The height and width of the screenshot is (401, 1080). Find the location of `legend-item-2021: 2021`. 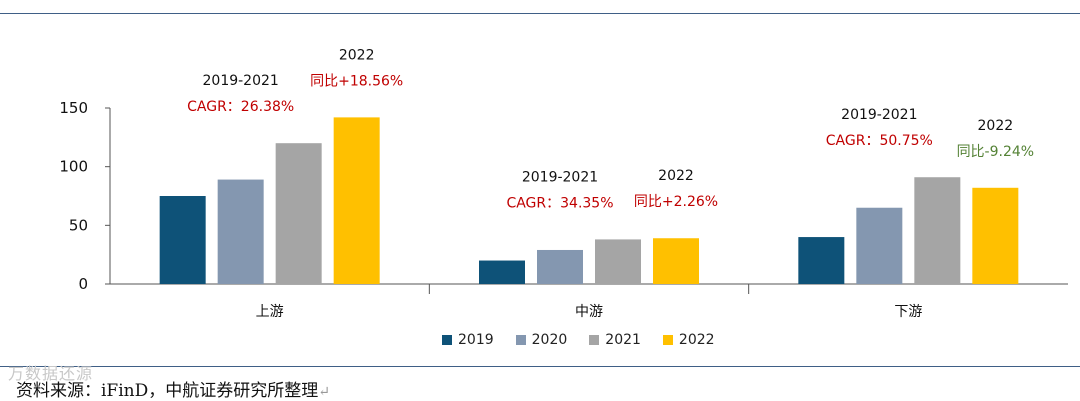

legend-item-2021: 2021 is located at coordinates (615, 340).